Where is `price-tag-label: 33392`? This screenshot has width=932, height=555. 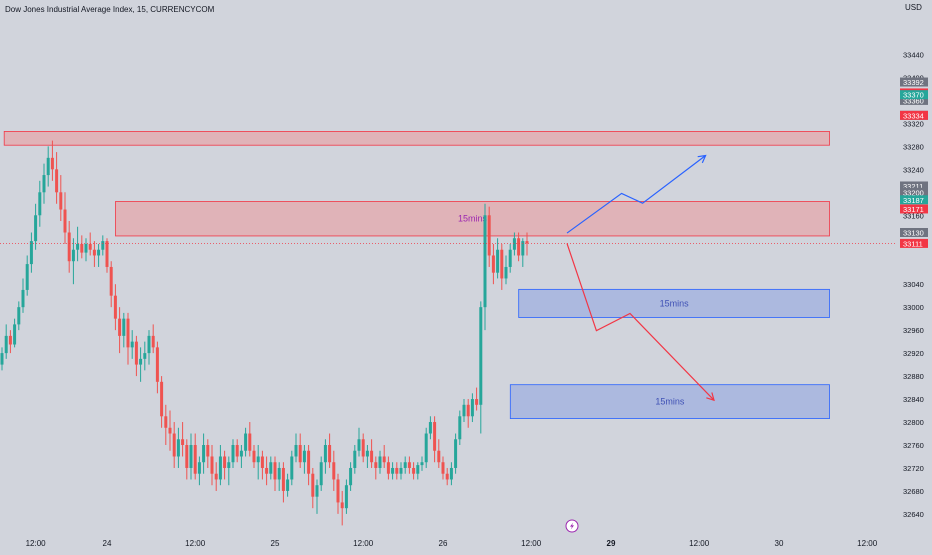 price-tag-label: 33392 is located at coordinates (913, 82).